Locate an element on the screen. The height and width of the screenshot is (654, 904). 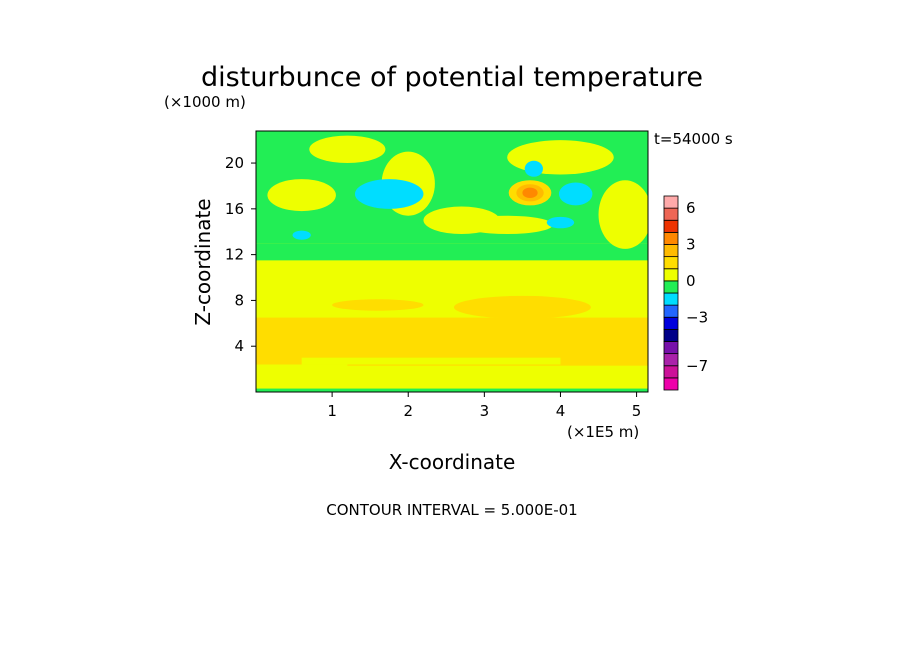
x-axis-ticks: 1 2 3 4 5 is located at coordinates (484, 406).